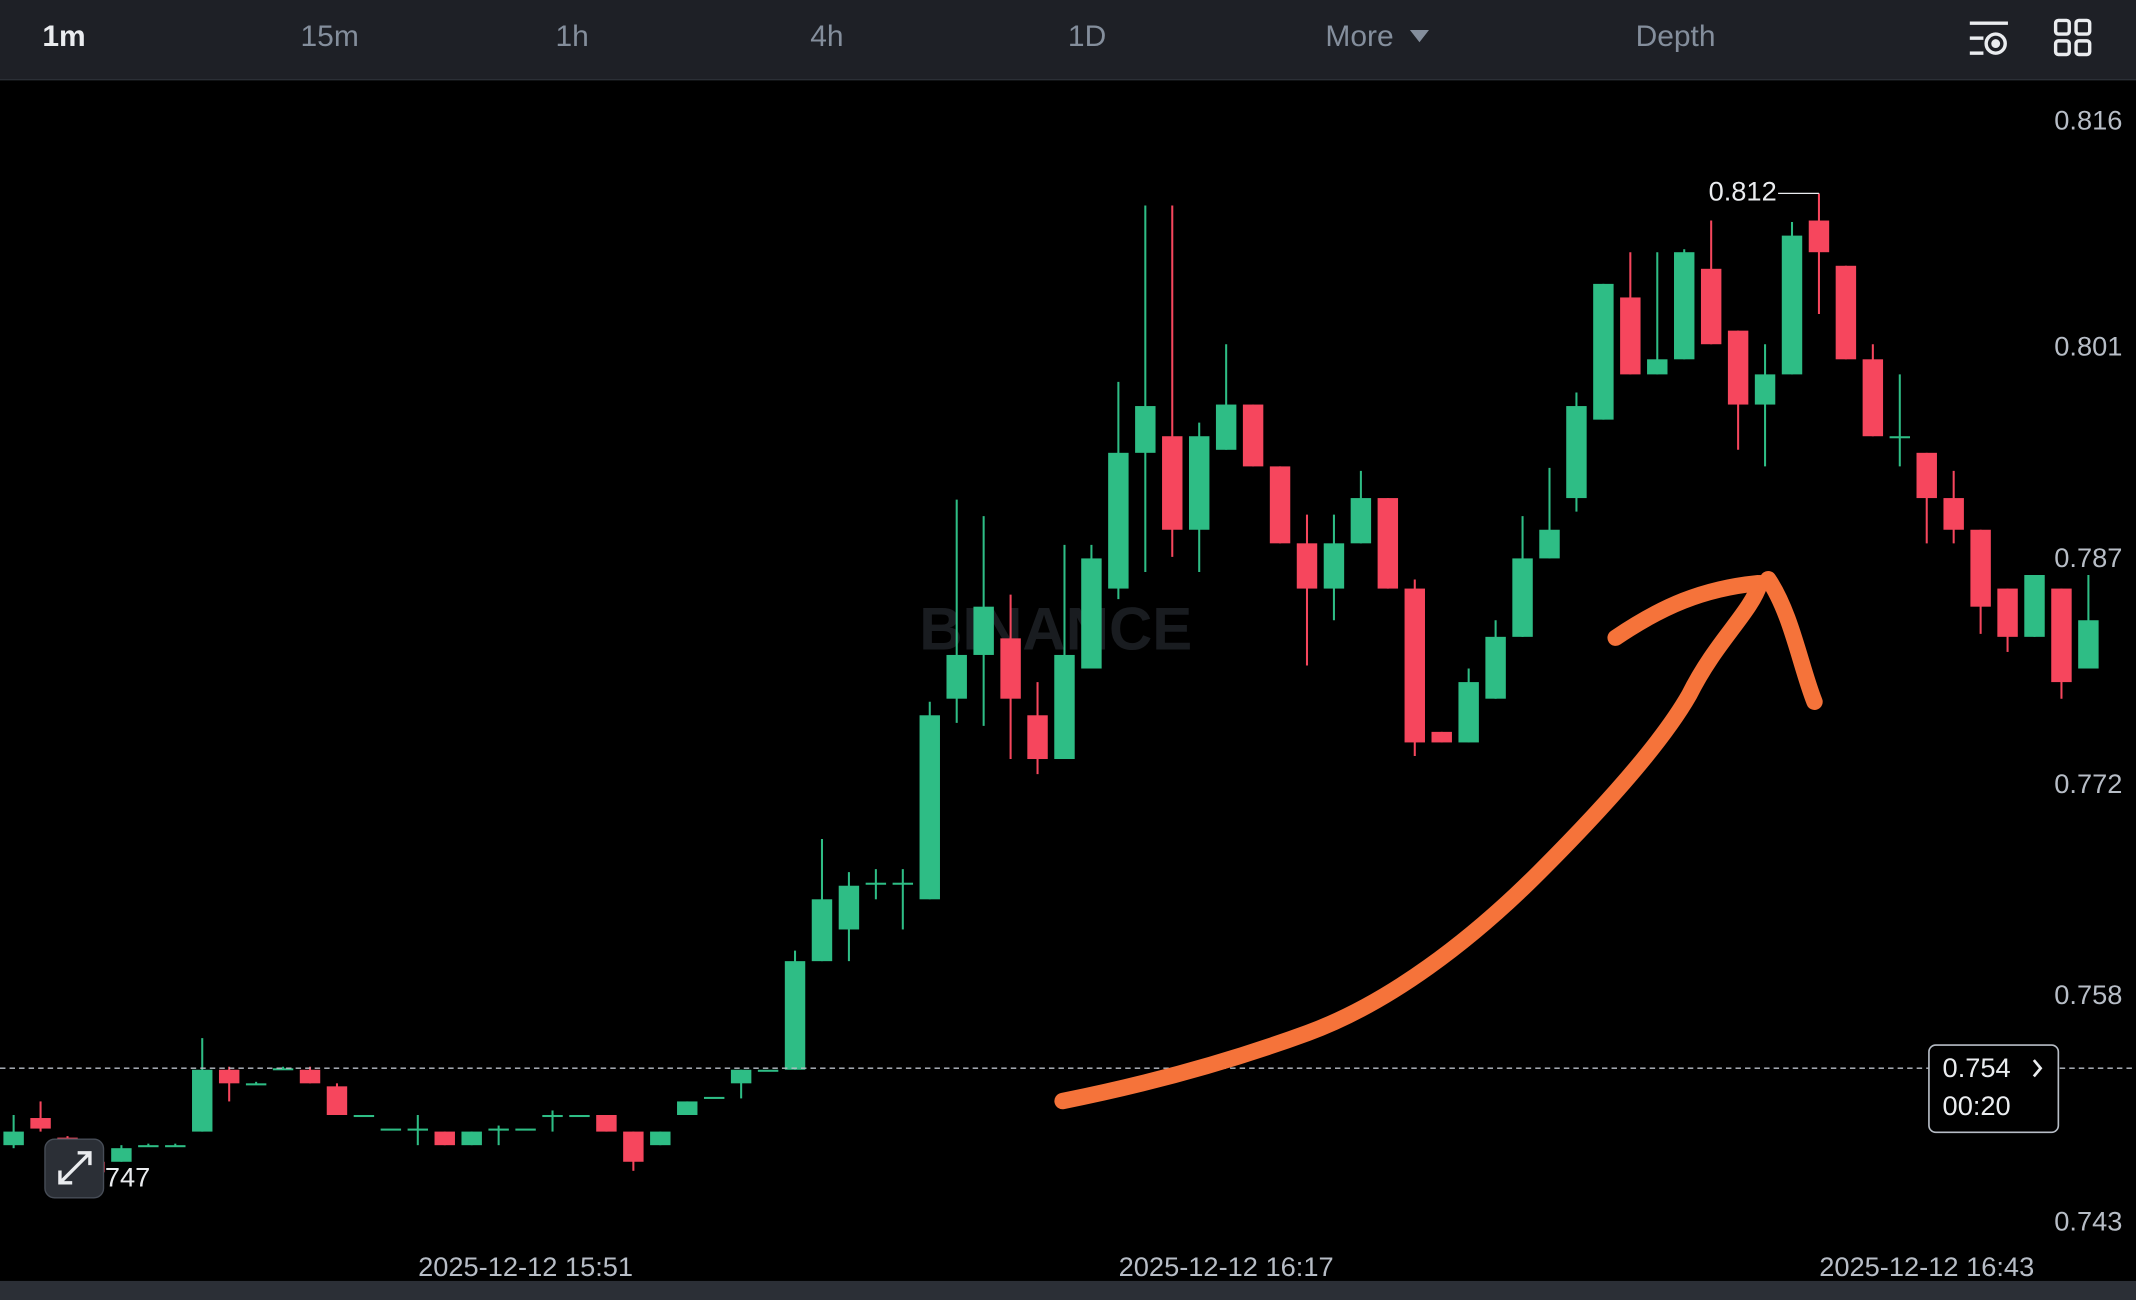  Describe the element at coordinates (2088, 557) in the screenshot. I see `y-tick-label: 0.787` at that location.